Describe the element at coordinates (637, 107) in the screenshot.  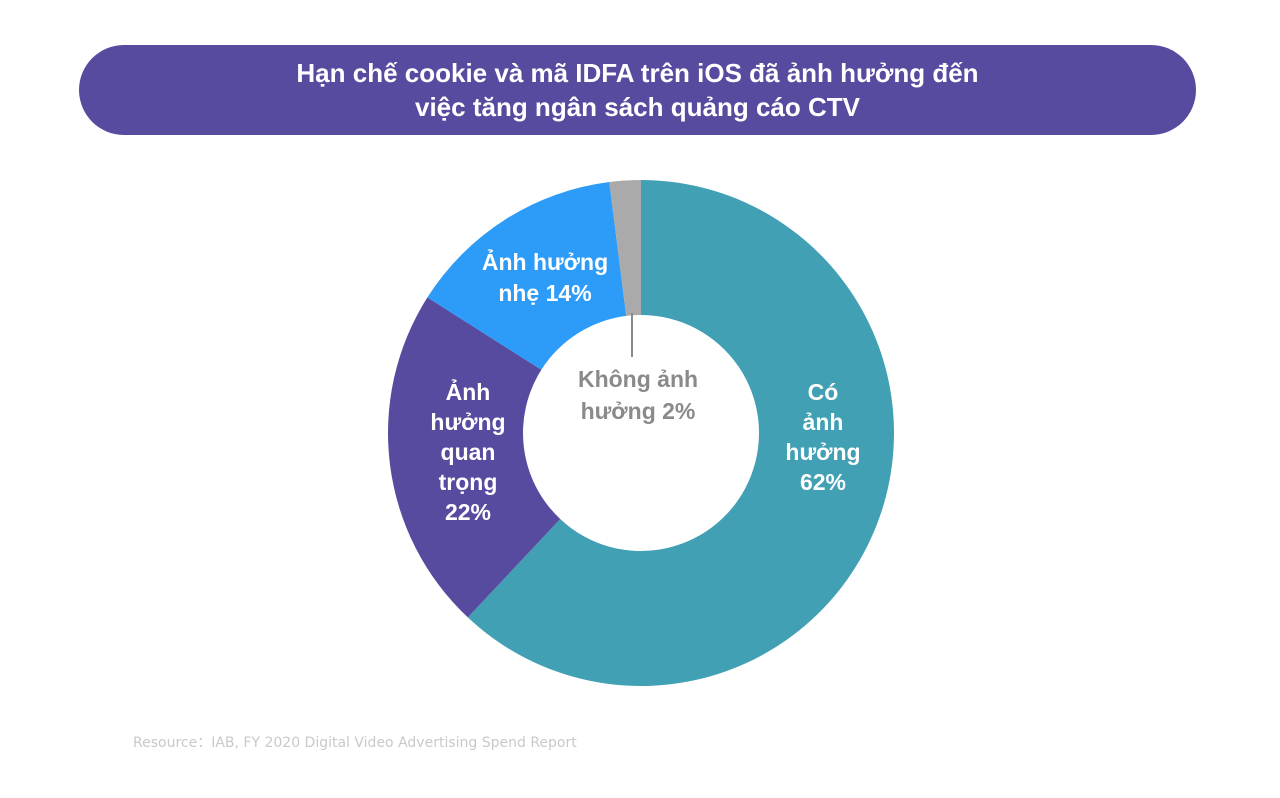
I see `chart-title-line-2: việc tăng ngân sách quảng cáo CTV` at that location.